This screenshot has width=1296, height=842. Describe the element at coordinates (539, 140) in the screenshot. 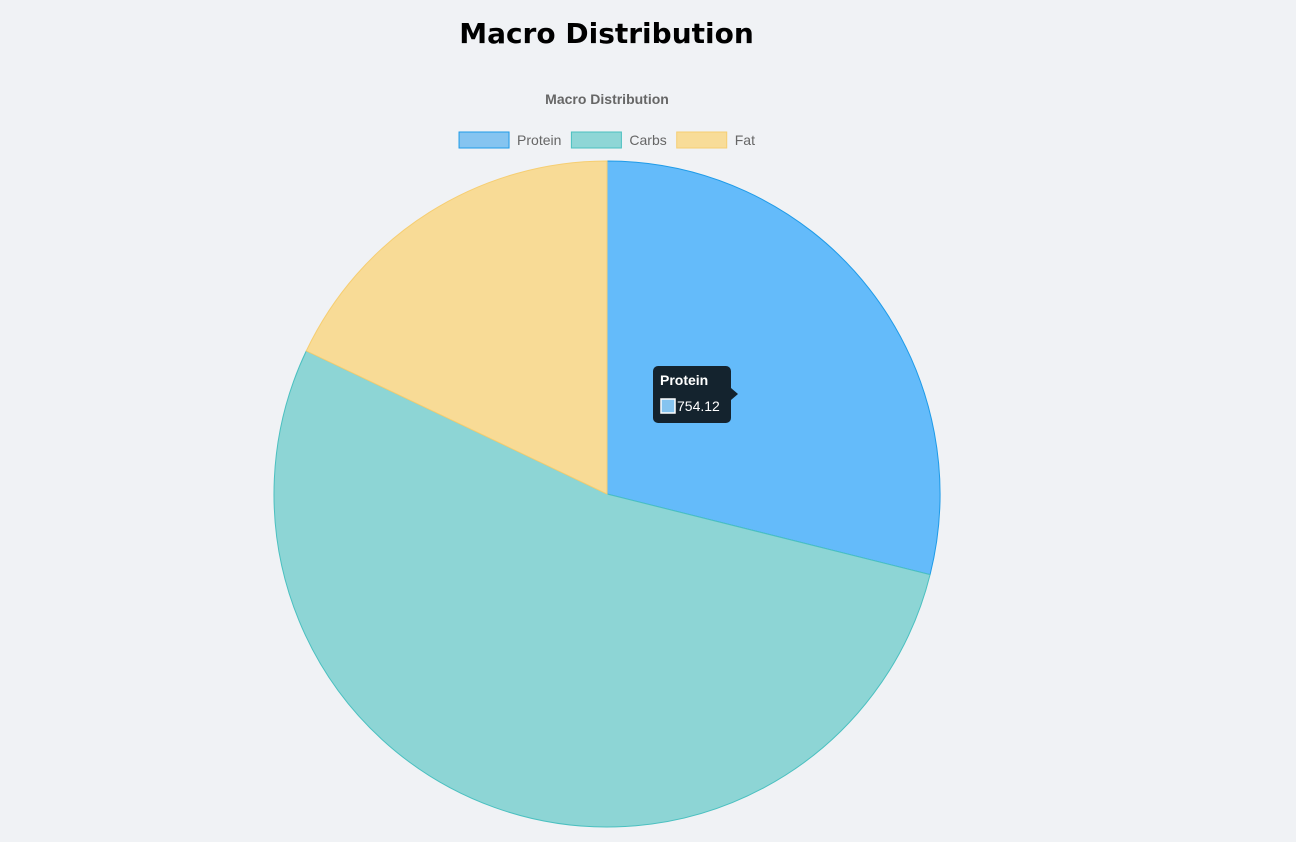

I see `legend-label-protein: Protein` at that location.